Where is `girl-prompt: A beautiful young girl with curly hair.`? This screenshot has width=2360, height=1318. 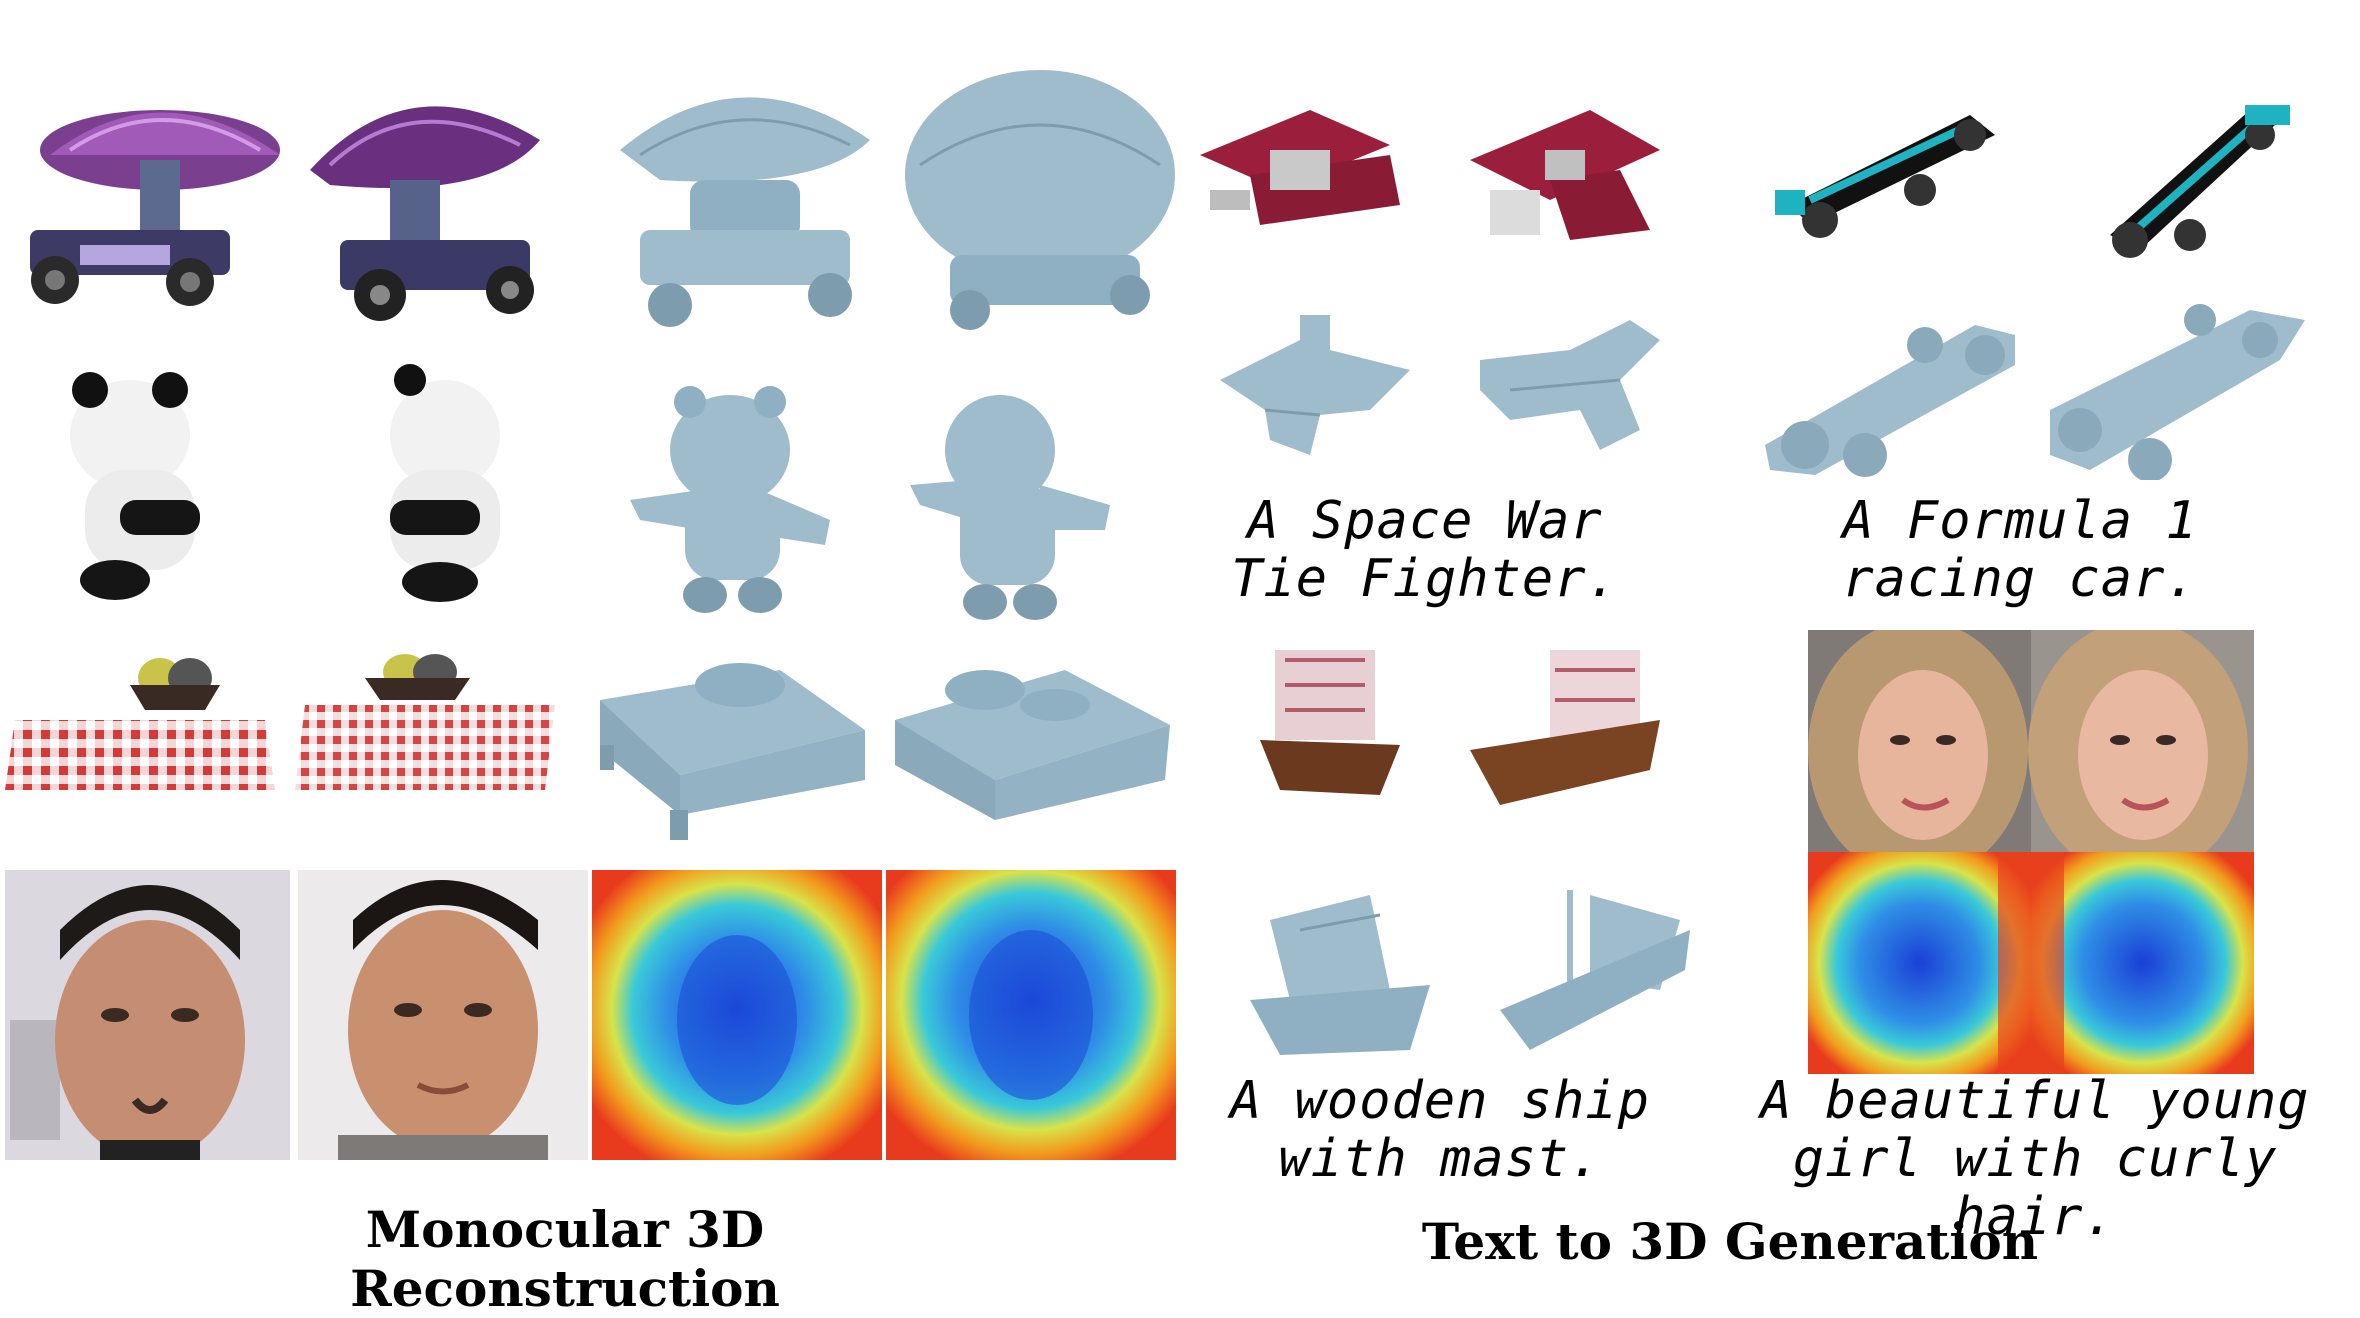
girl-prompt: A beautiful young girl with curly hair. is located at coordinates (2035, 1159).